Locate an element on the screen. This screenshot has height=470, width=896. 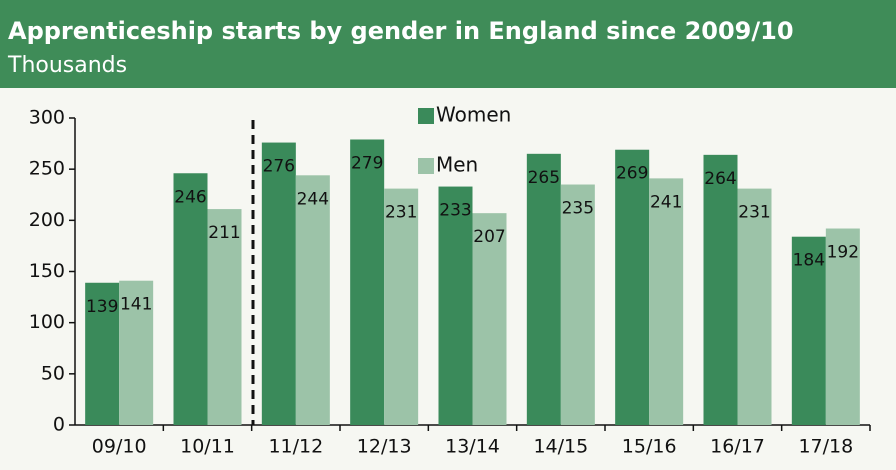
x-tick-label: 10/11 is located at coordinates (207, 447).